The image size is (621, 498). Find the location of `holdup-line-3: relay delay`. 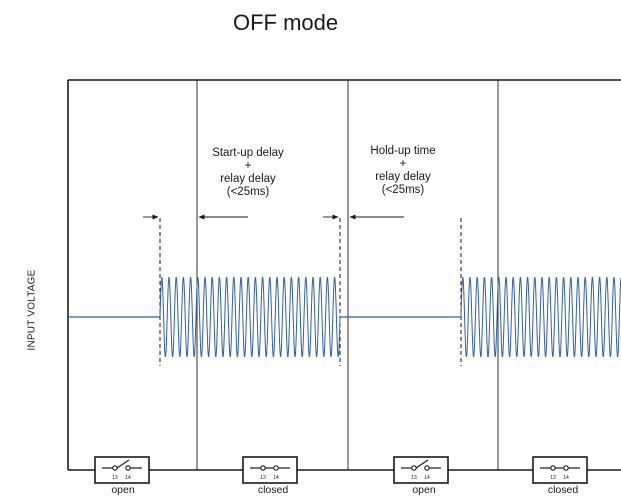

holdup-line-3: relay delay is located at coordinates (403, 177).